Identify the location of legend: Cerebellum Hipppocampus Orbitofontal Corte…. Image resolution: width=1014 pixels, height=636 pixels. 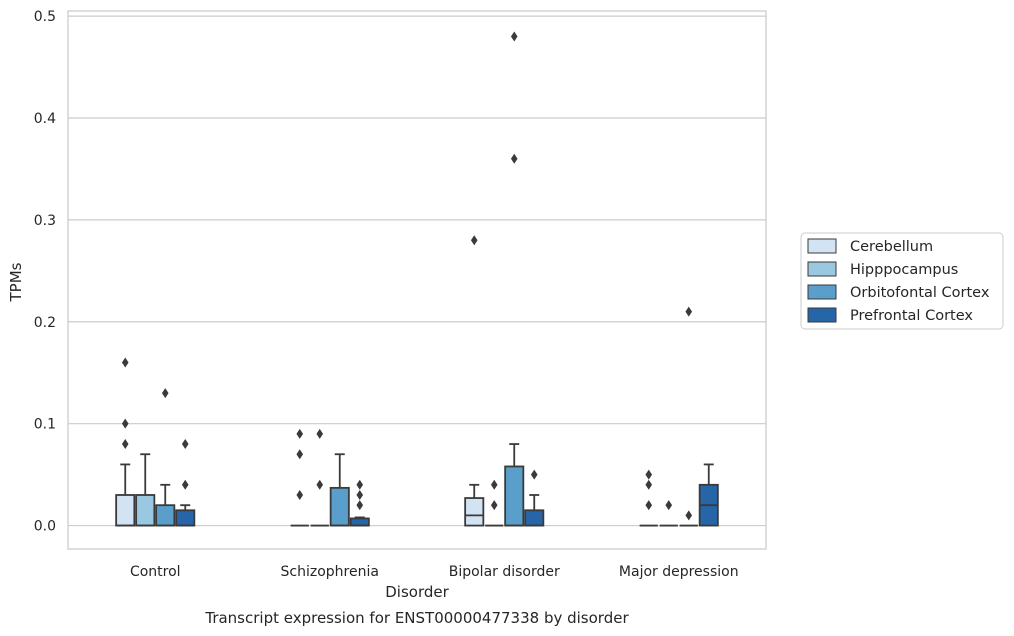
(902, 281).